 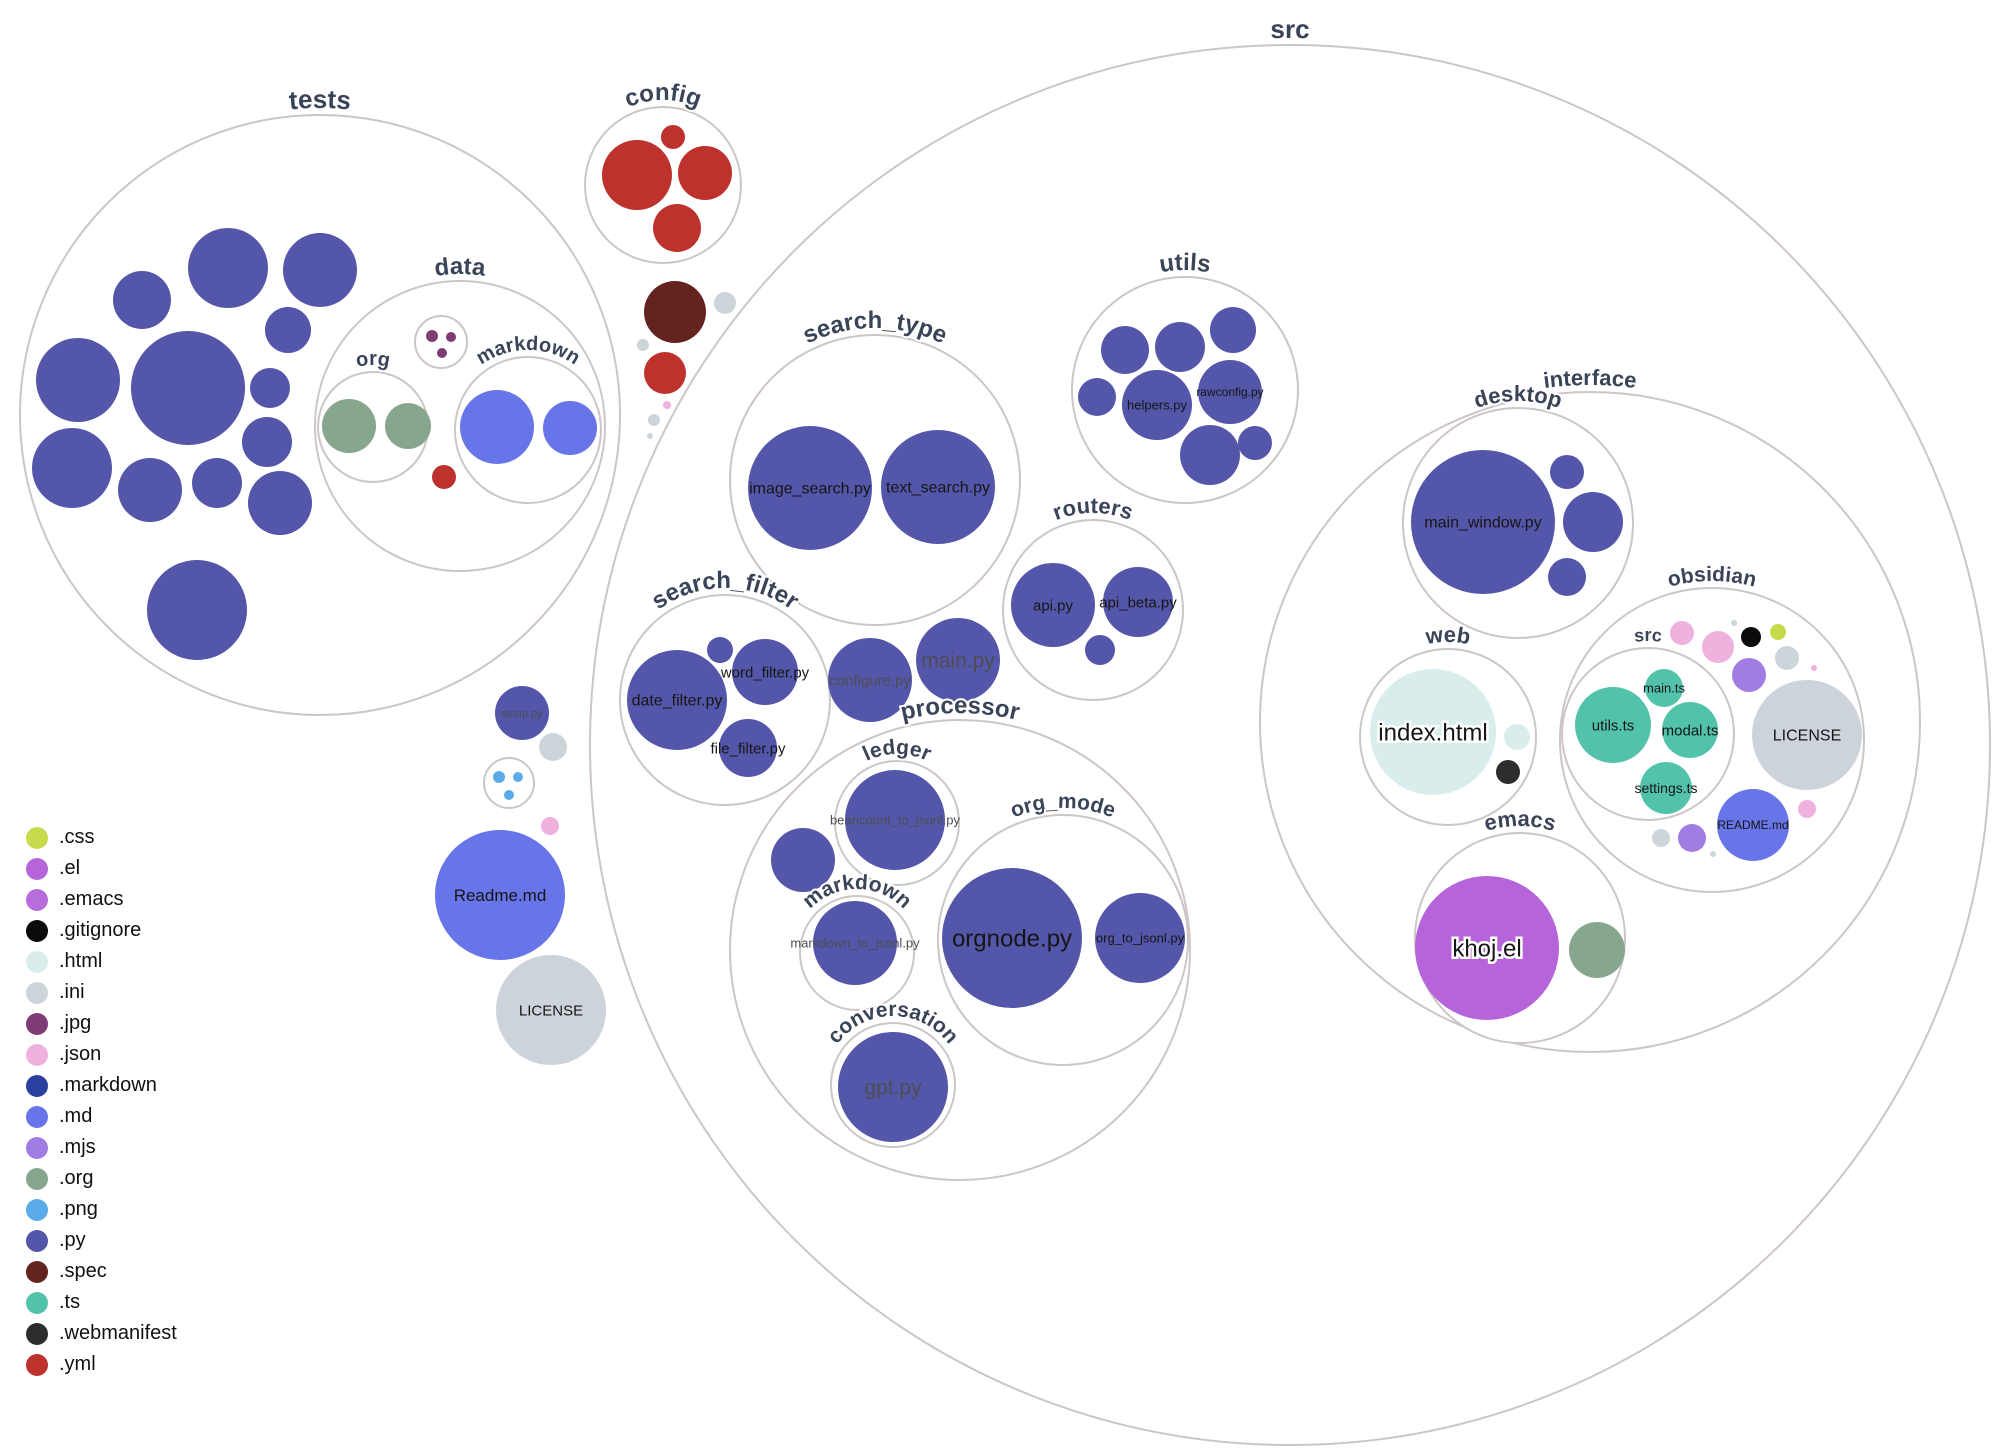 What do you see at coordinates (372, 360) in the screenshot?
I see `folder-label-data-org: org` at bounding box center [372, 360].